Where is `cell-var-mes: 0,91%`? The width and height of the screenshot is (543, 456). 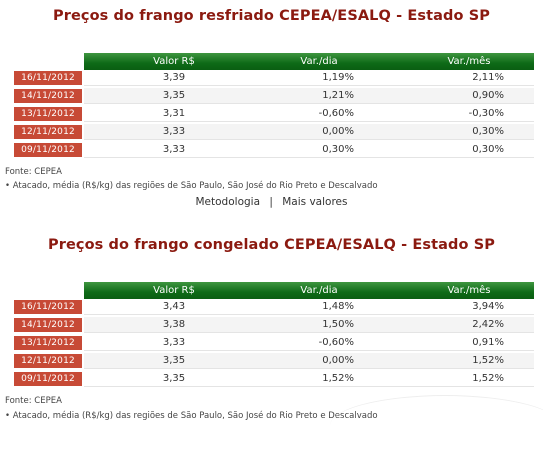
cell-var-mes: 0,91% is located at coordinates (488, 342).